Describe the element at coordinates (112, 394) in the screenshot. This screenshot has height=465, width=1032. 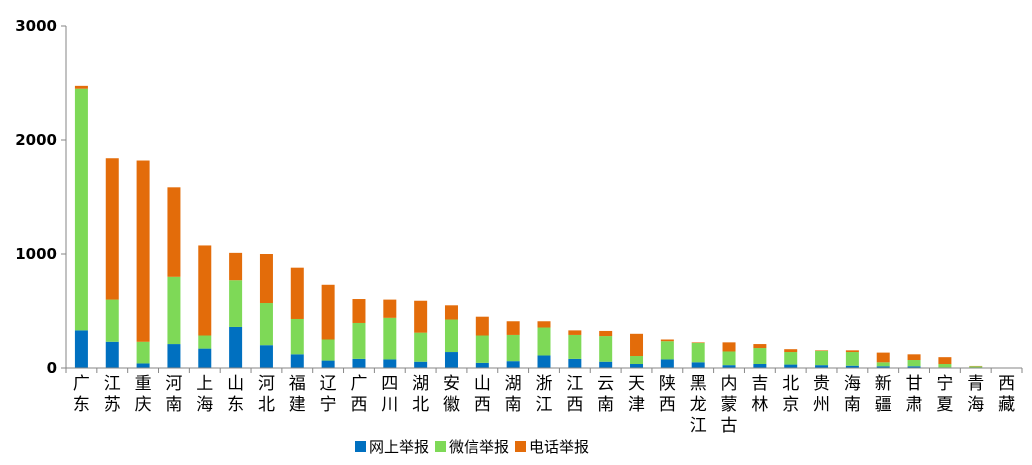
I see `x-category-label: 江苏` at that location.